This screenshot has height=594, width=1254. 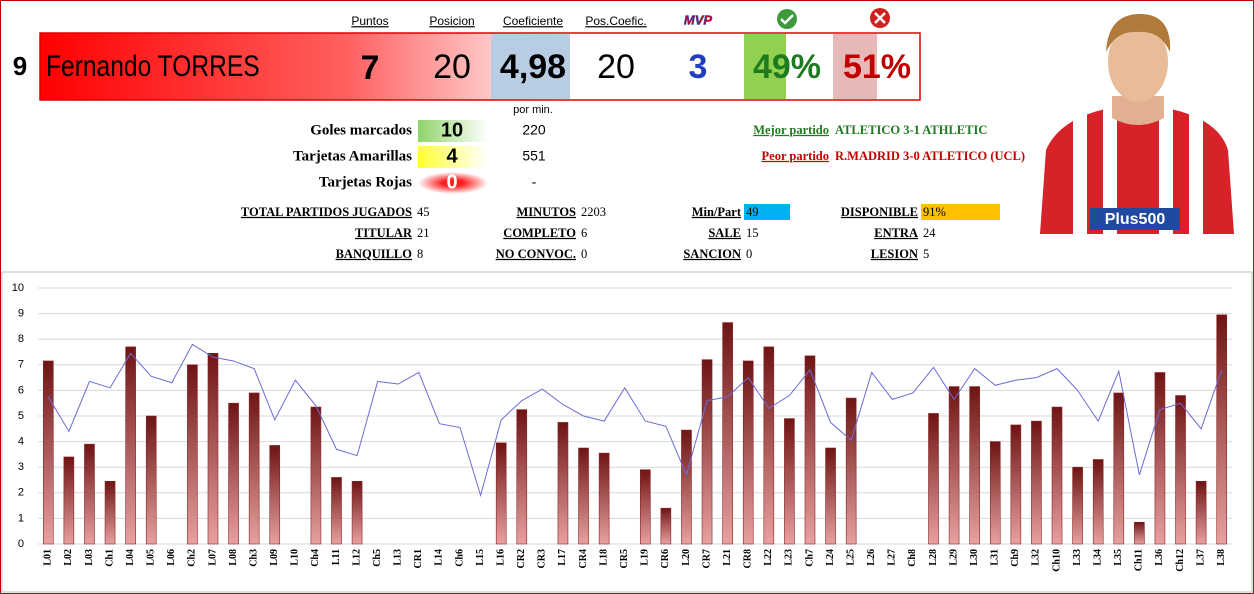 I want to click on x-tick-label: L22, so click(x=768, y=557).